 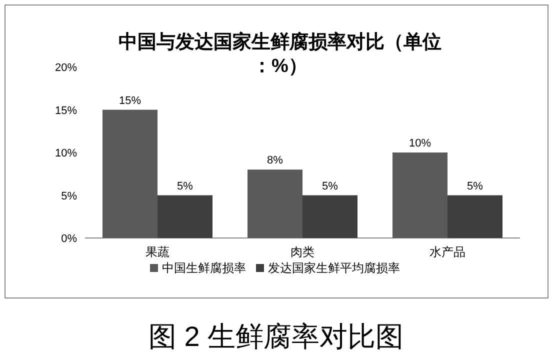 What do you see at coordinates (420, 144) in the screenshot?
I see `data-label: 10%` at bounding box center [420, 144].